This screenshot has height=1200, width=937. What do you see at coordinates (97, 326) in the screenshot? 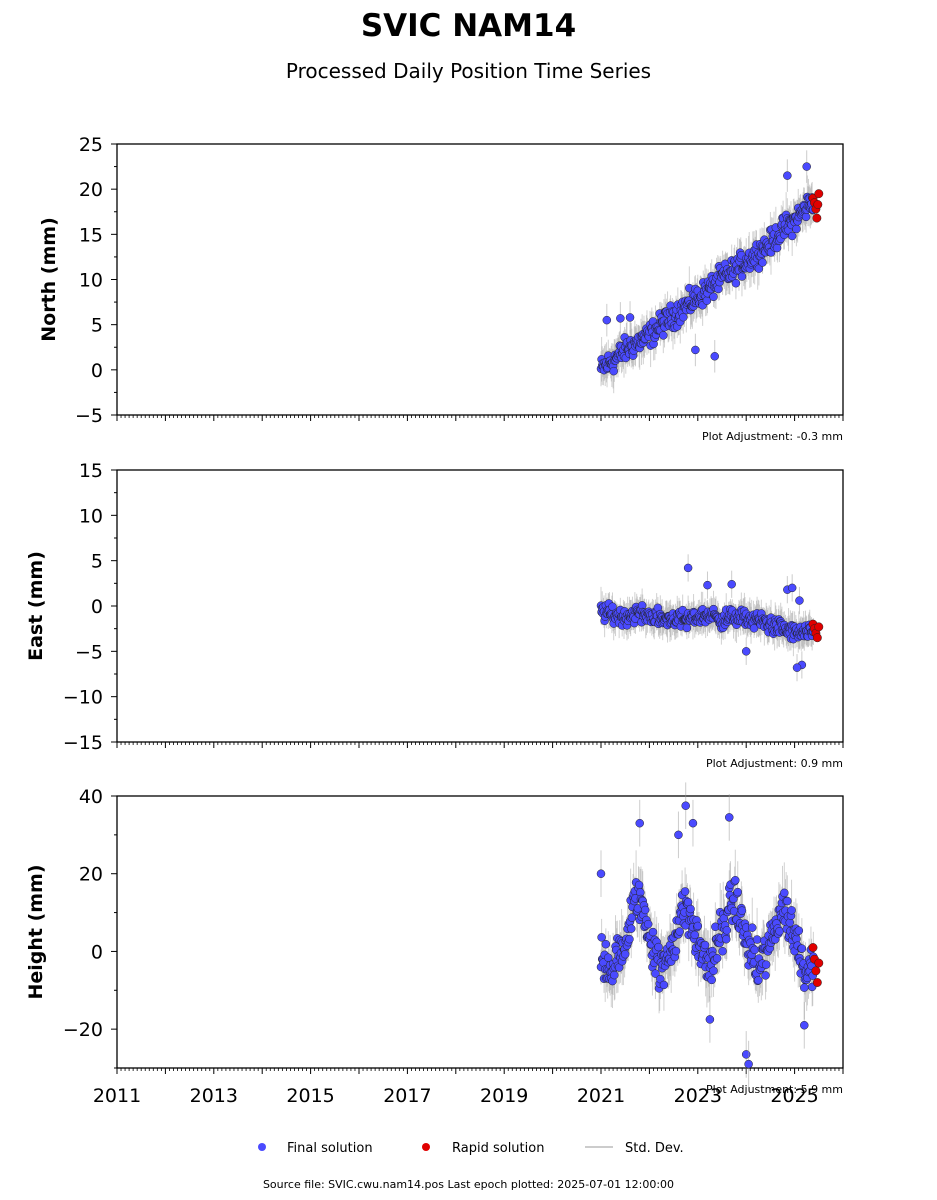
I see `y-tick-label: 5` at bounding box center [97, 326].